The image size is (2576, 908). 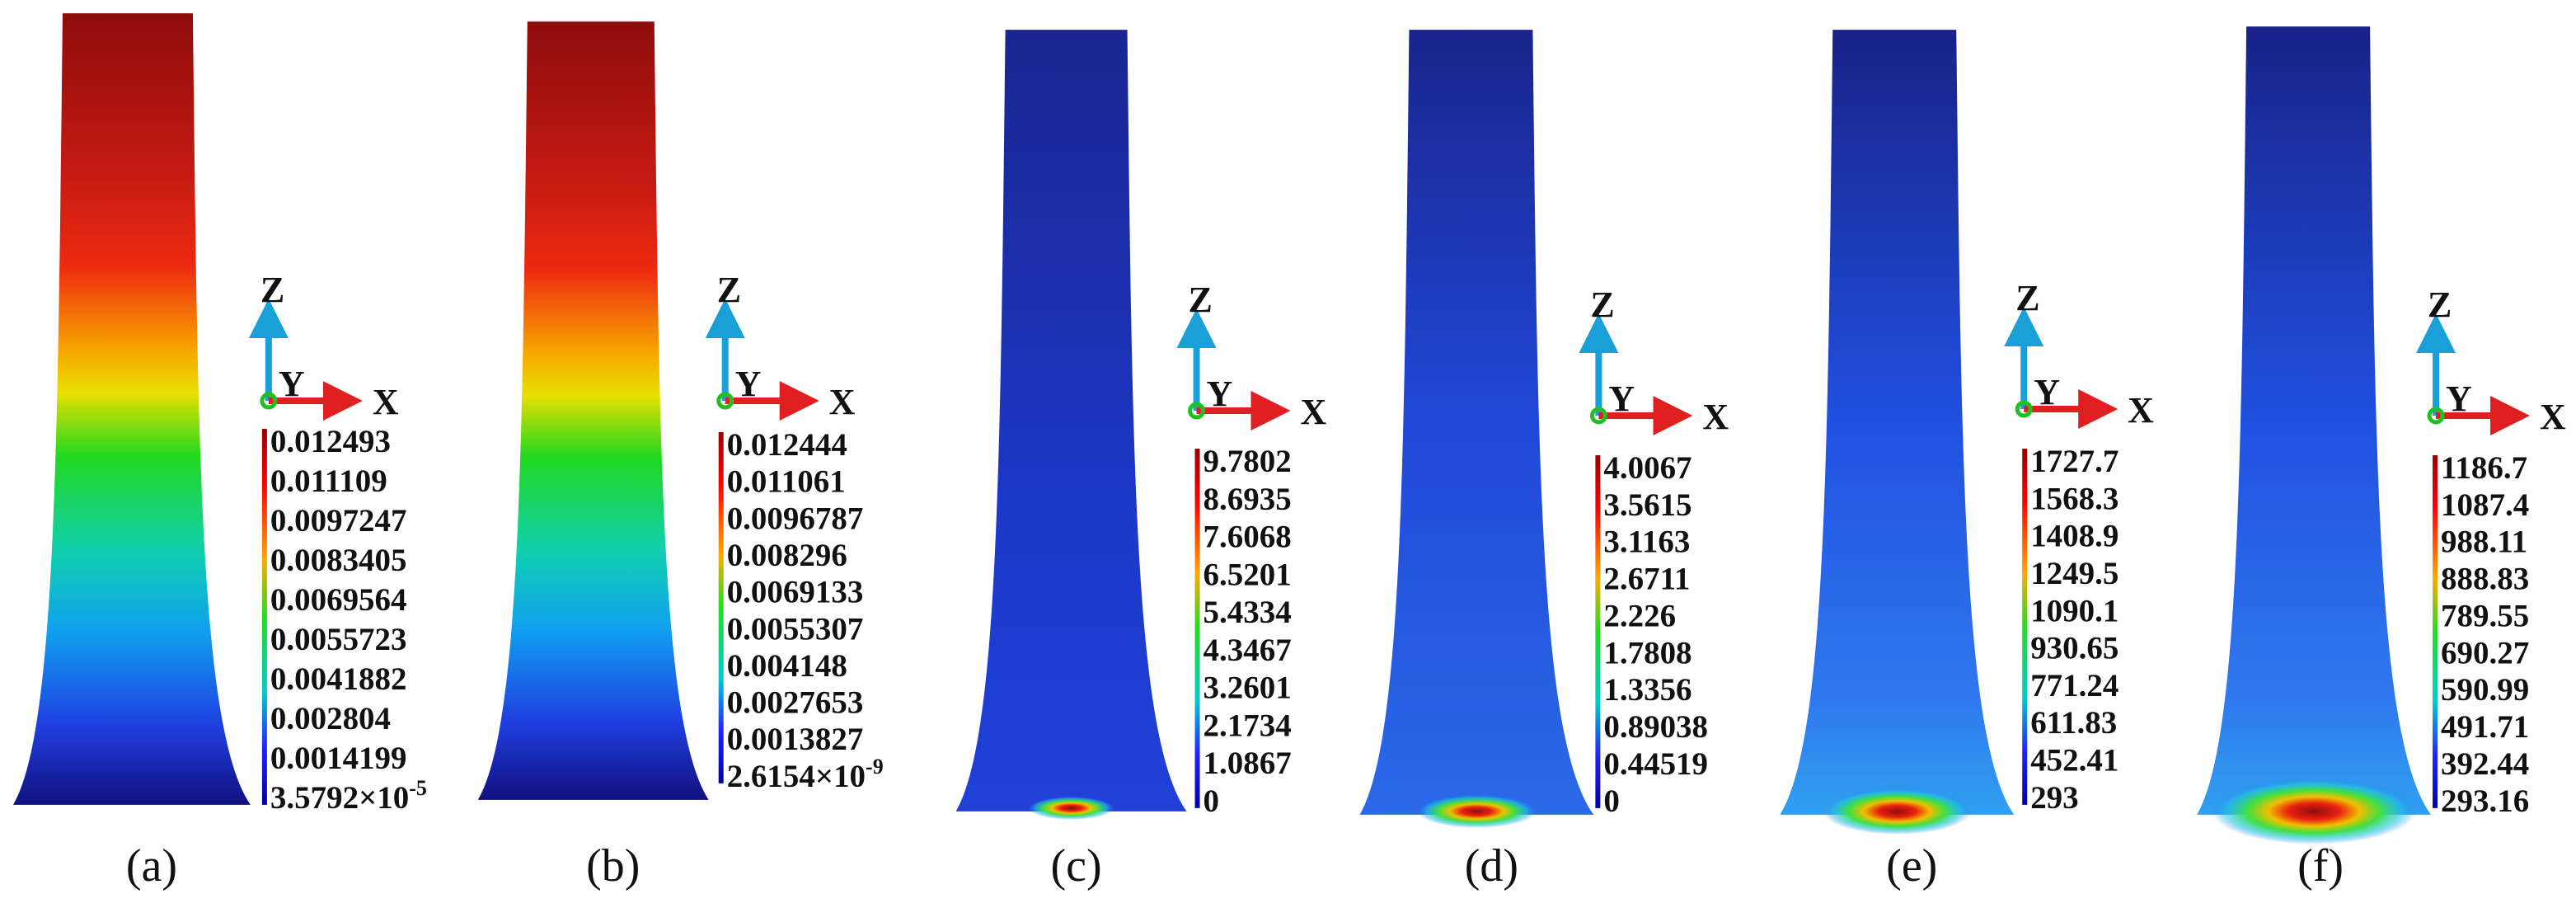 I want to click on legend-label: 1186.7, so click(x=2484, y=468).